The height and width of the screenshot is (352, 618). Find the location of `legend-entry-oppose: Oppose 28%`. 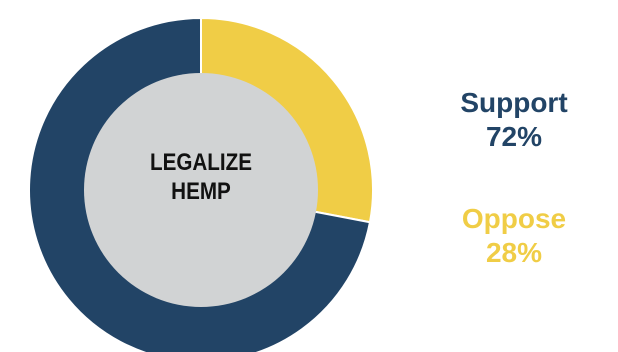

legend-entry-oppose: Oppose 28% is located at coordinates (514, 236).